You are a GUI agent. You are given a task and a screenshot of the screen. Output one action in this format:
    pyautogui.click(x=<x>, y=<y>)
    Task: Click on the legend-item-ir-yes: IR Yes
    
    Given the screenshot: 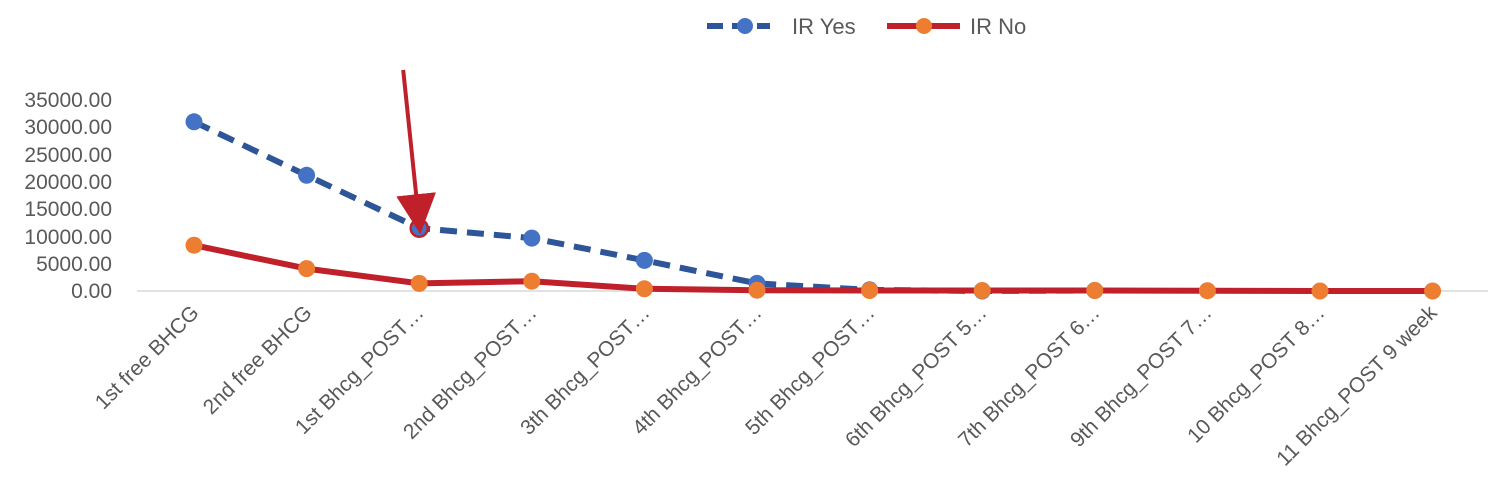 What is the action you would take?
    pyautogui.click(x=781, y=26)
    